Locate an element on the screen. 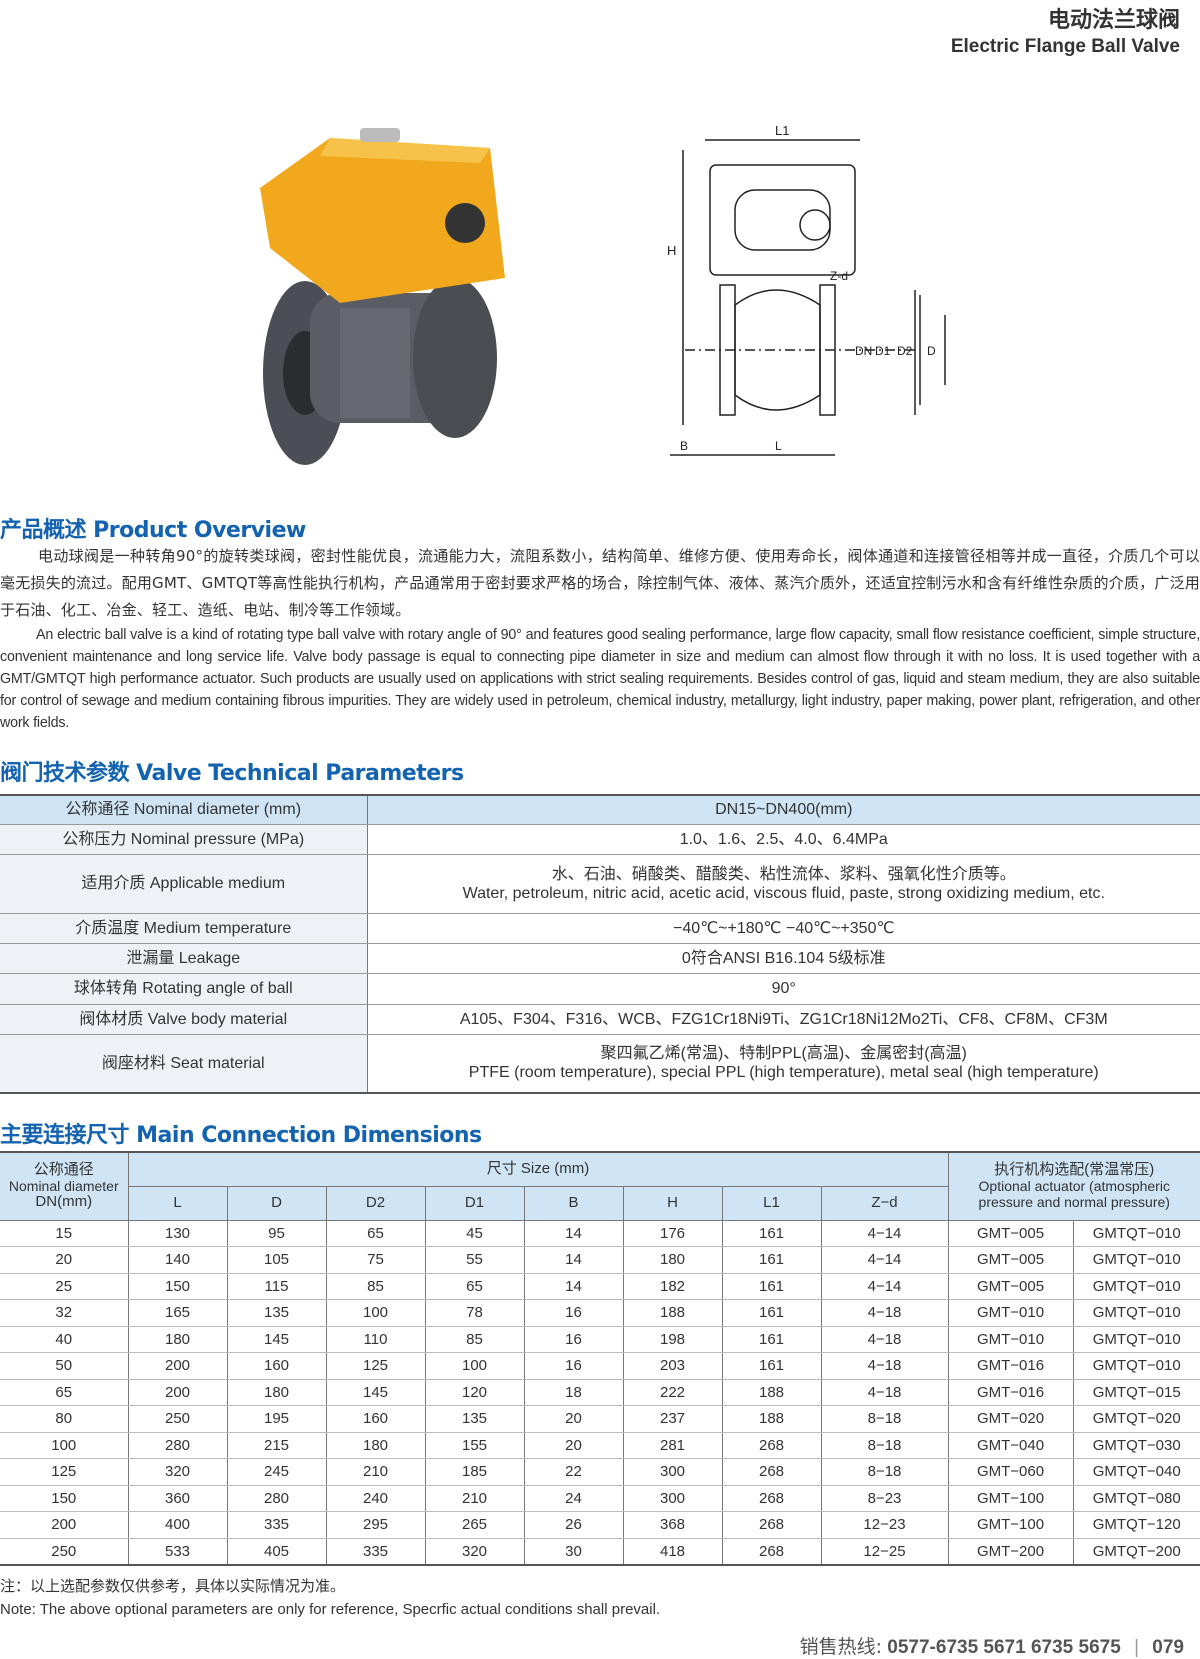 This screenshot has width=1200, height=1659. table-cell: GMTQT−020 is located at coordinates (1136, 1419).